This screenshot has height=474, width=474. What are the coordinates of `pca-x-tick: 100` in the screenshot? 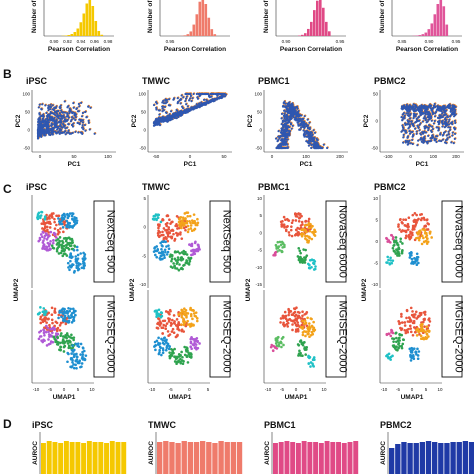 It's located at (434, 156).